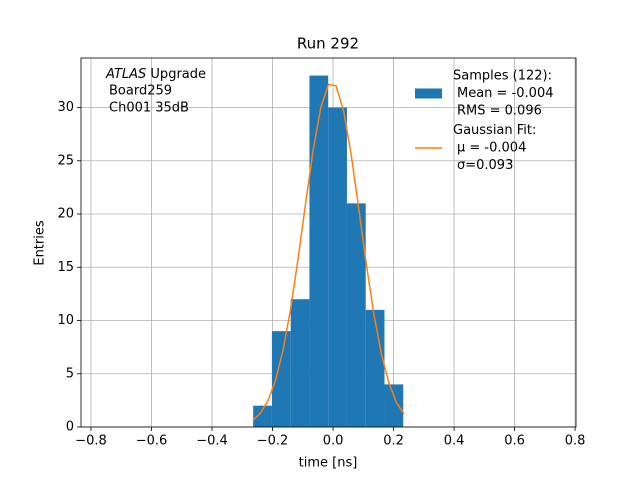 The image size is (640, 480). Describe the element at coordinates (70, 373) in the screenshot. I see `y-tick-label: 5` at that location.